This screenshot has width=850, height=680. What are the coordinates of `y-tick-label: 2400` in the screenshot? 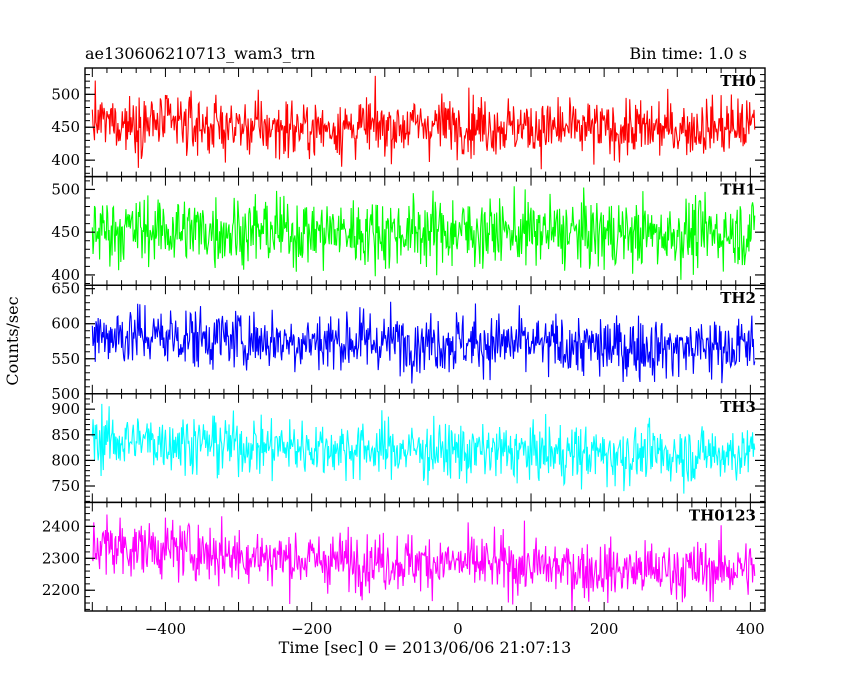 It's located at (61, 526).